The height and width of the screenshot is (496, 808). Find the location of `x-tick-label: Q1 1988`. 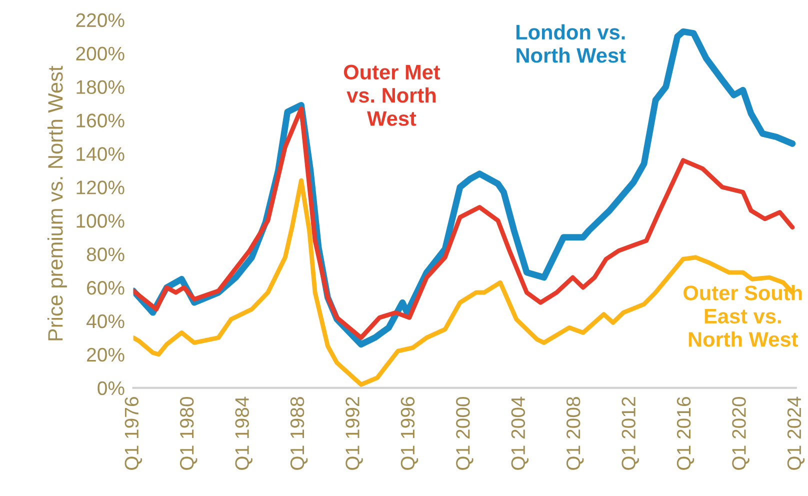

x-tick-label: Q1 1988 is located at coordinates (299, 433).